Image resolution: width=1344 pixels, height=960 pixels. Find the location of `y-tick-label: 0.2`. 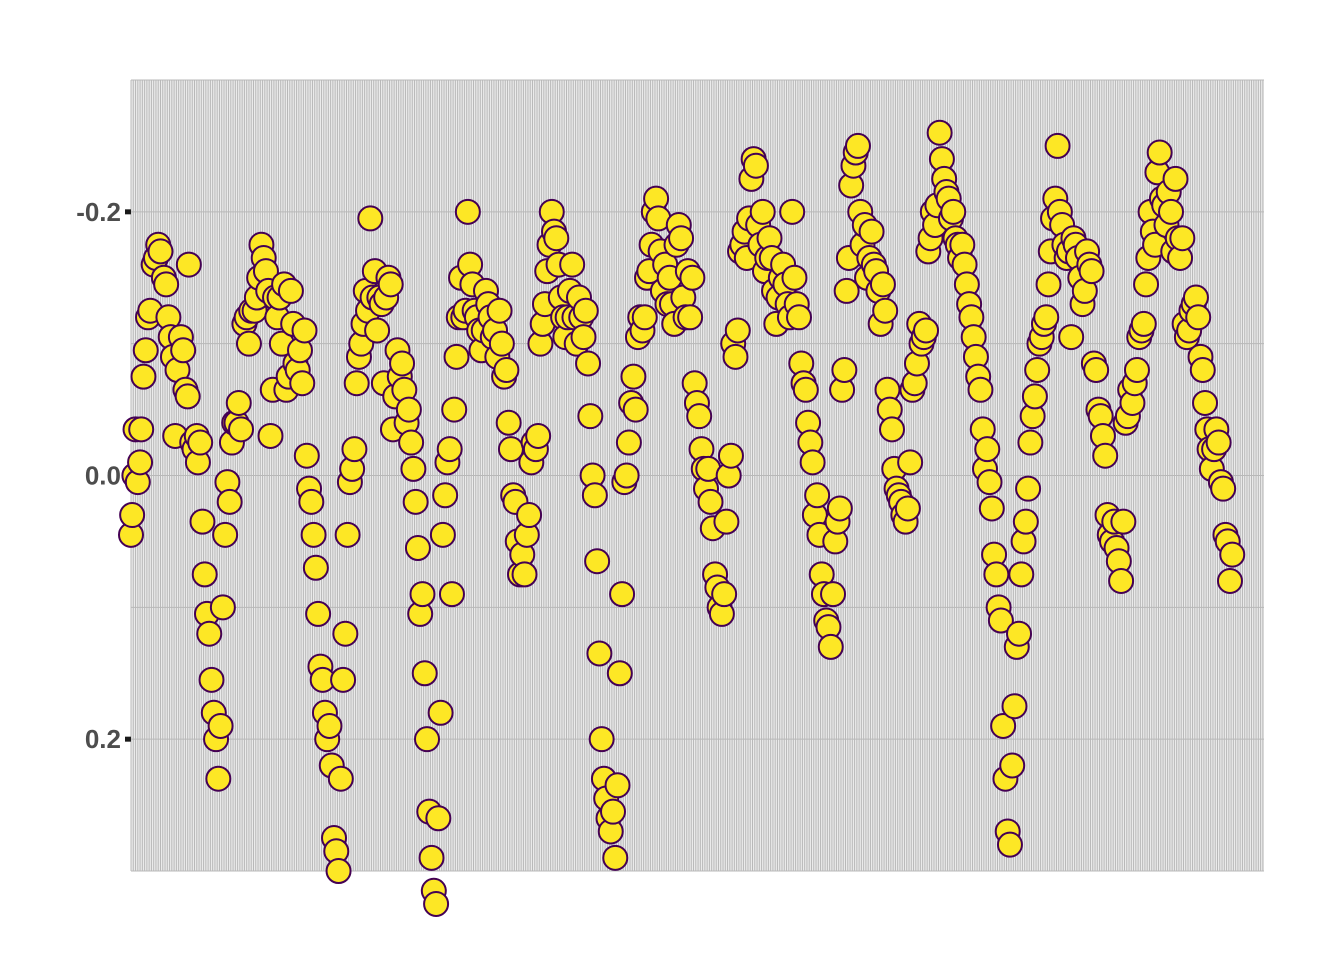

y-tick-label: 0.2 is located at coordinates (103, 739).